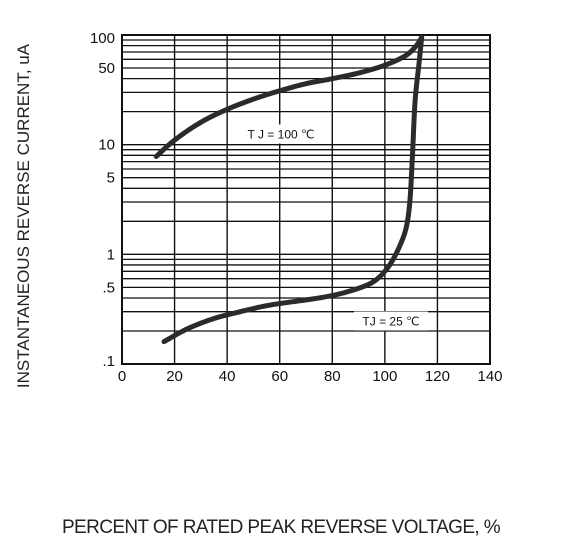 The height and width of the screenshot is (553, 562). Describe the element at coordinates (122, 376) in the screenshot. I see `x-tick-label: 0` at that location.